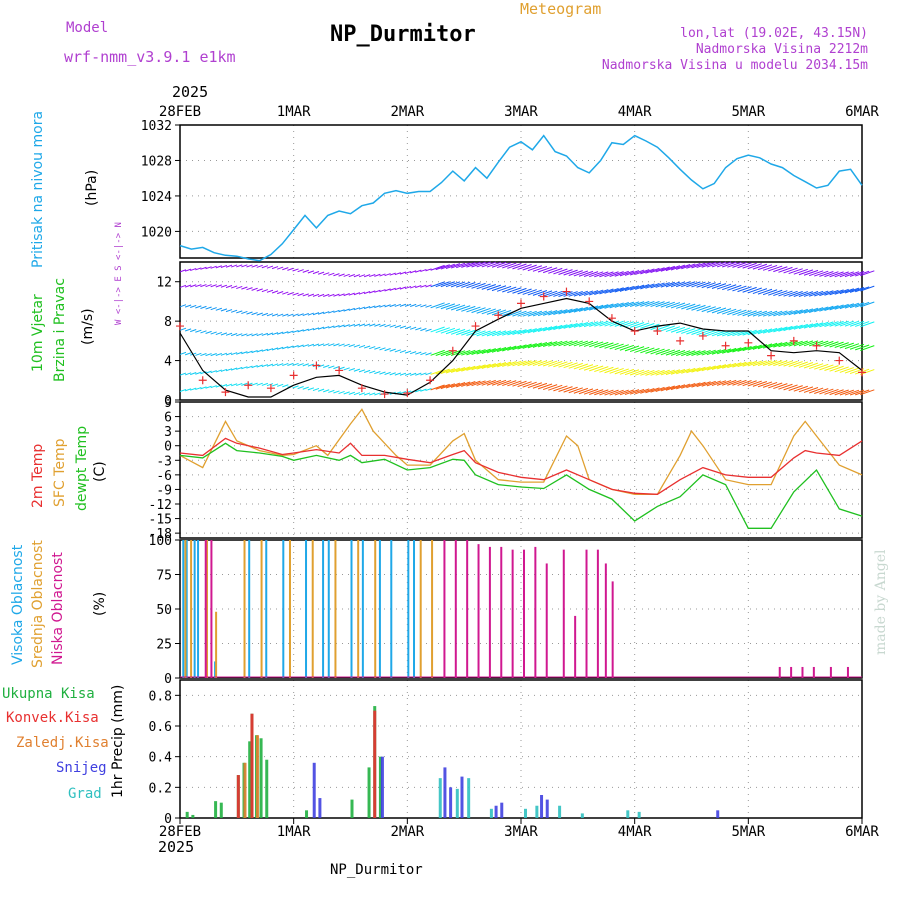 The height and width of the screenshot is (900, 900). What do you see at coordinates (160, 727) in the screenshot?
I see `precip-ytick-label: 0.6` at bounding box center [160, 727].